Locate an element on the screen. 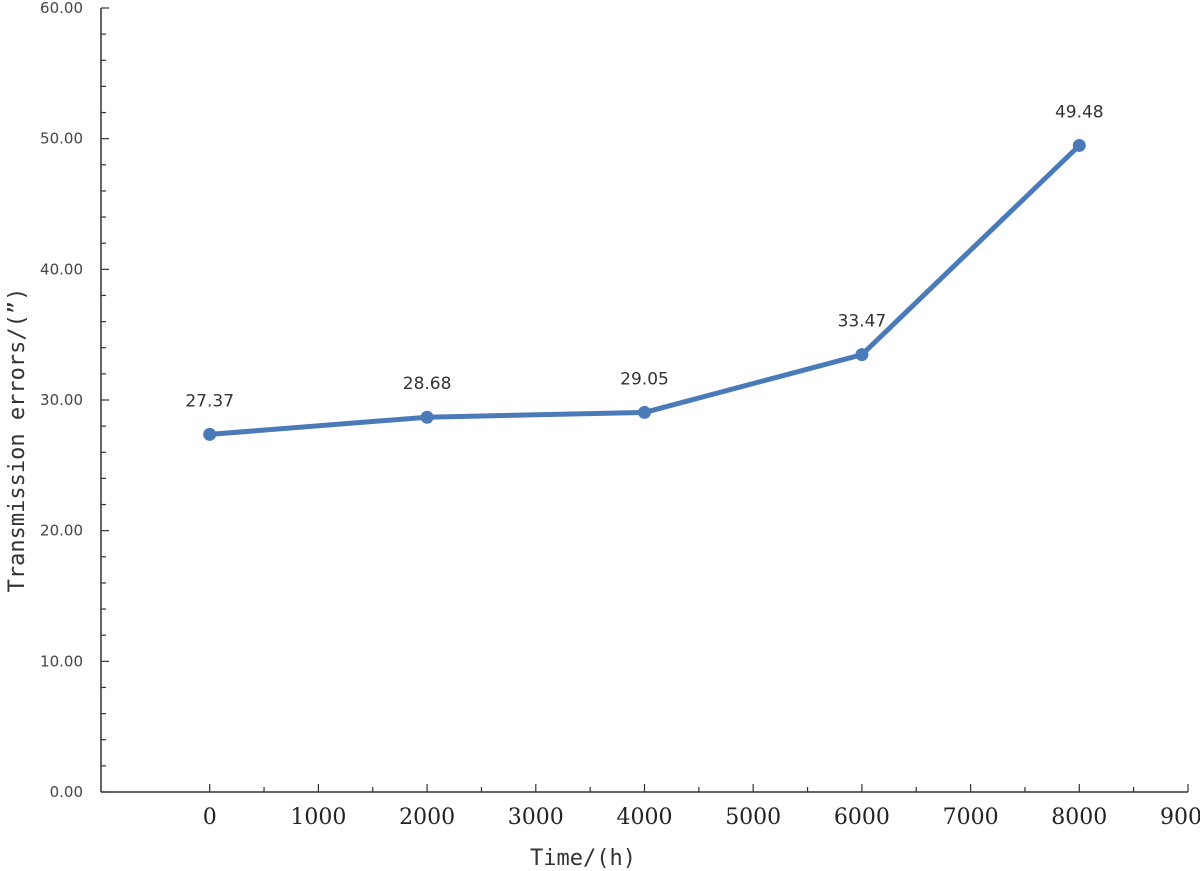 The image size is (1200, 871). y-tick-label: 0.00 is located at coordinates (66, 792).